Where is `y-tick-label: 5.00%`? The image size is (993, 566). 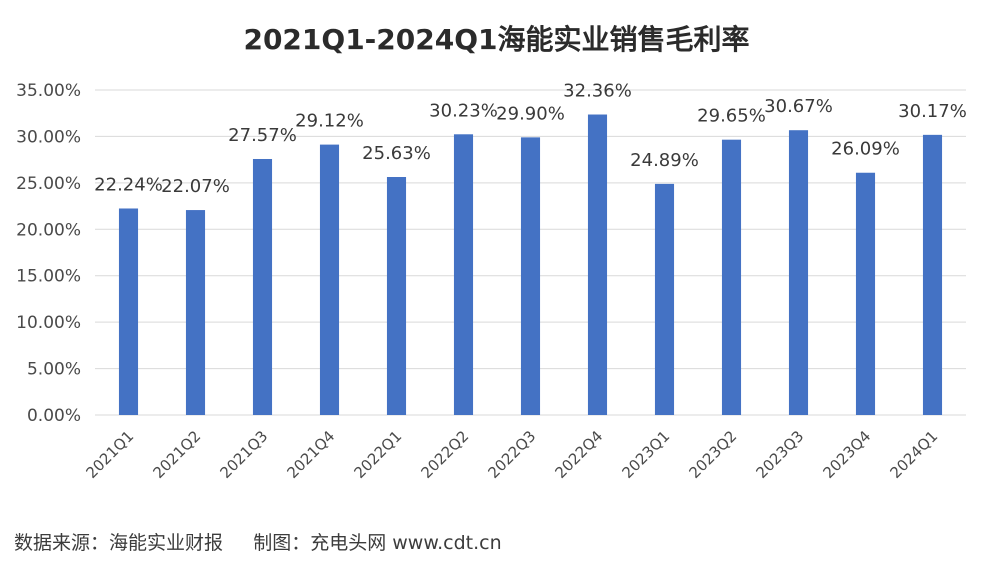 y-tick-label: 5.00% is located at coordinates (54, 370).